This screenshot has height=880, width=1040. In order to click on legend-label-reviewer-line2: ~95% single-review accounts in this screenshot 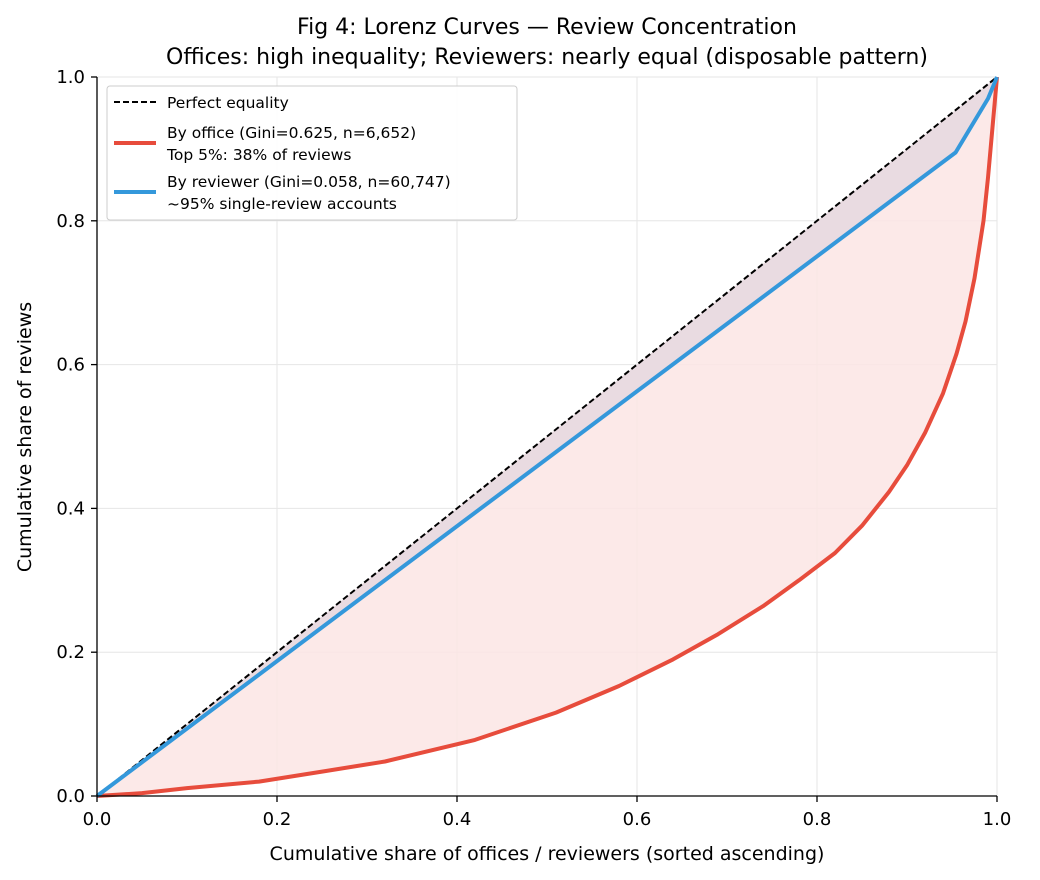, I will do `click(282, 204)`.